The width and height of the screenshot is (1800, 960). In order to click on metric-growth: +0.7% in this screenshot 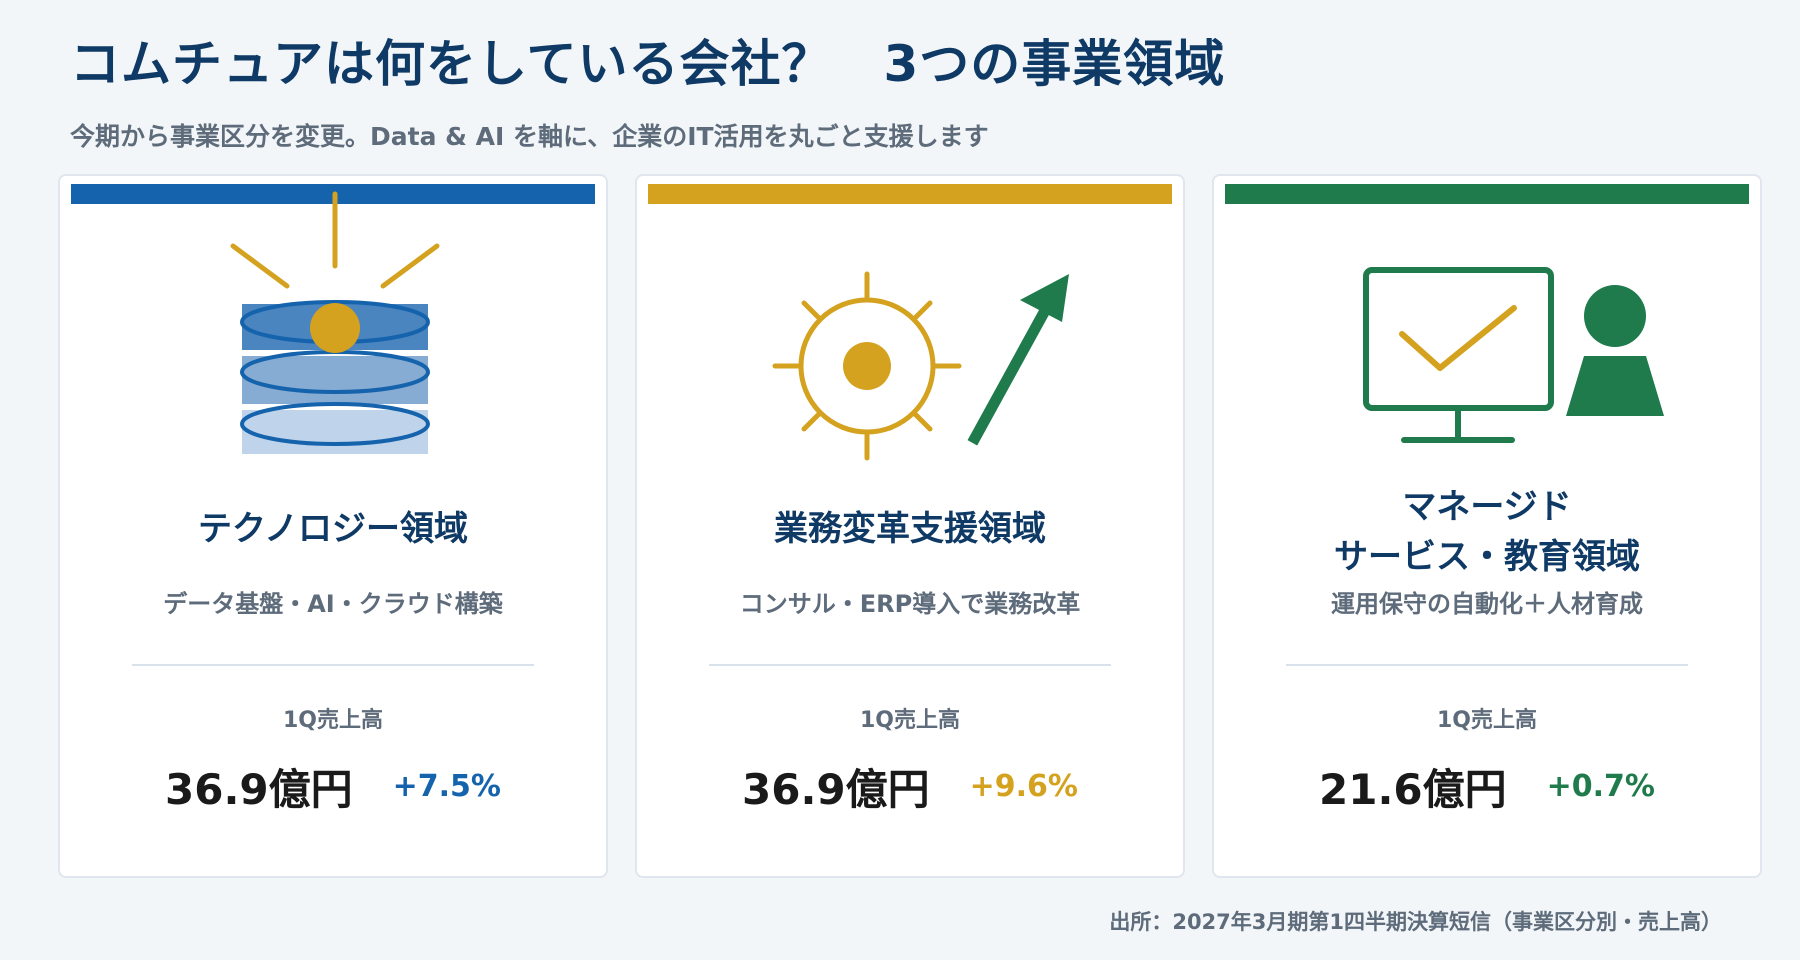, I will do `click(1600, 786)`.